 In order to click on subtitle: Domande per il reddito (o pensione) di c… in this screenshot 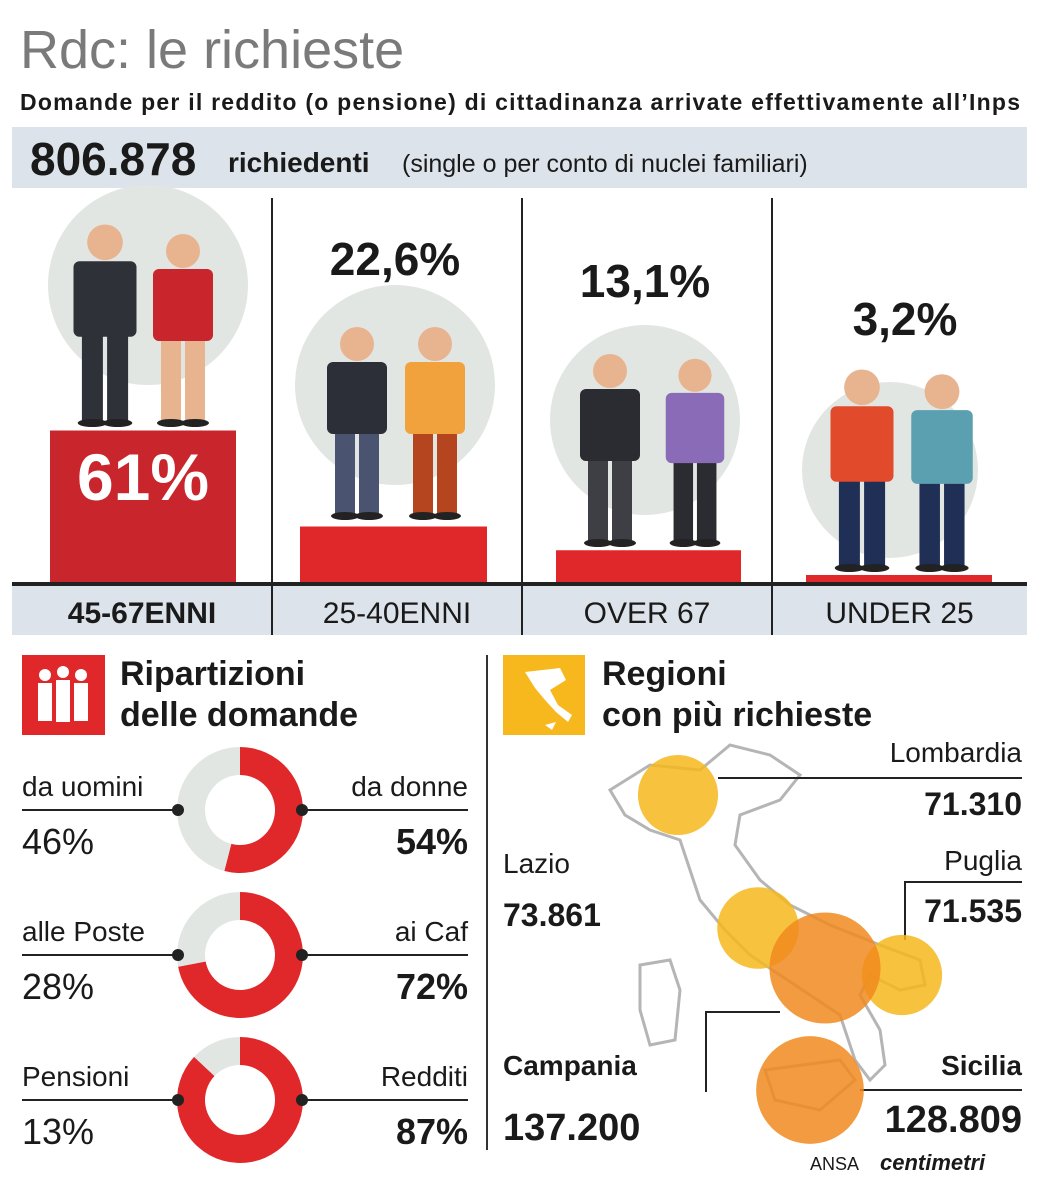, I will do `click(520, 102)`.